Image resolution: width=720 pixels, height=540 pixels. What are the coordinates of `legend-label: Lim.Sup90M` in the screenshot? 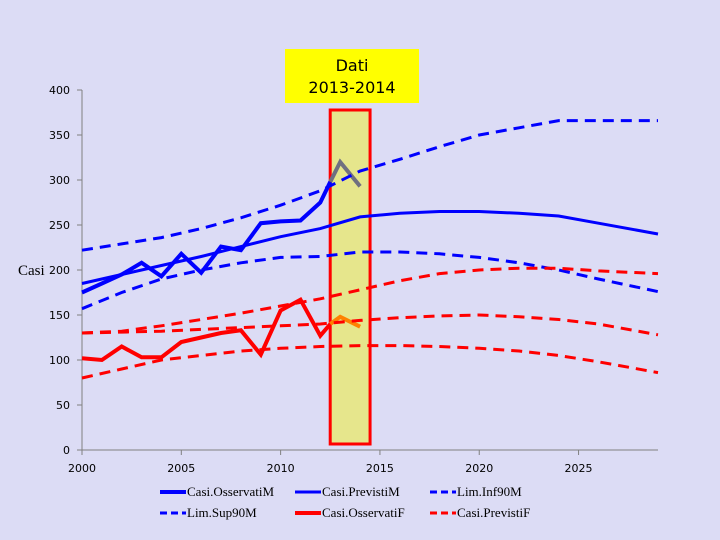 It's located at (222, 512).